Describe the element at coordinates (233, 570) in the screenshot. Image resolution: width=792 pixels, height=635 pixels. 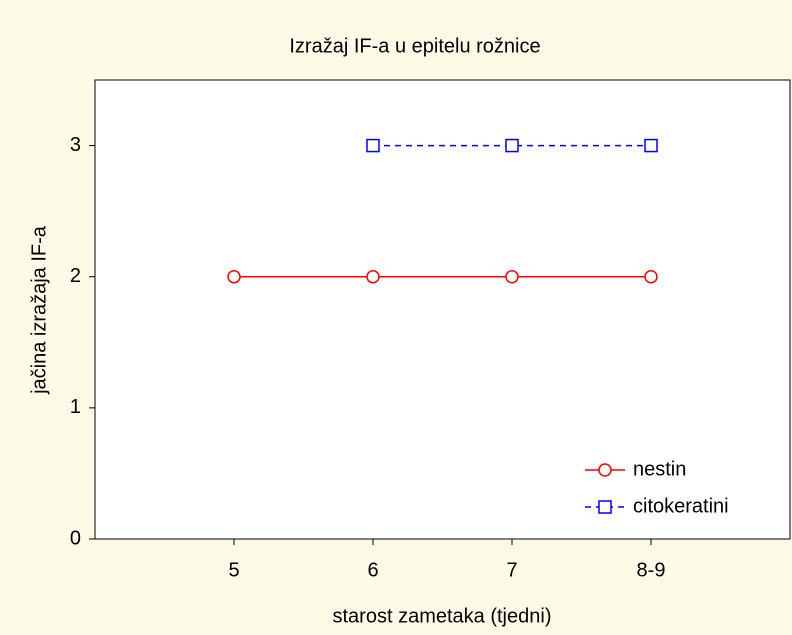
I see `x-tick-label: 5` at that location.